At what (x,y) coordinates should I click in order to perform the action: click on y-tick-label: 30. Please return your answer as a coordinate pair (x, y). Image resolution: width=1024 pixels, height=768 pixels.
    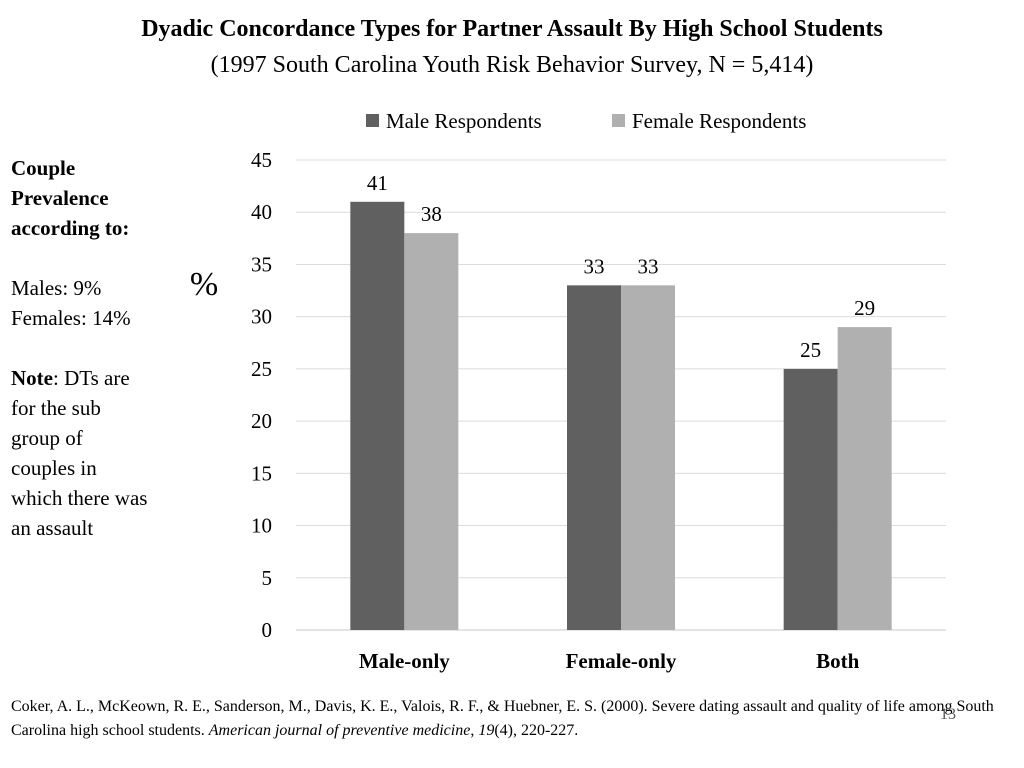
    Looking at the image, I should click on (261, 317).